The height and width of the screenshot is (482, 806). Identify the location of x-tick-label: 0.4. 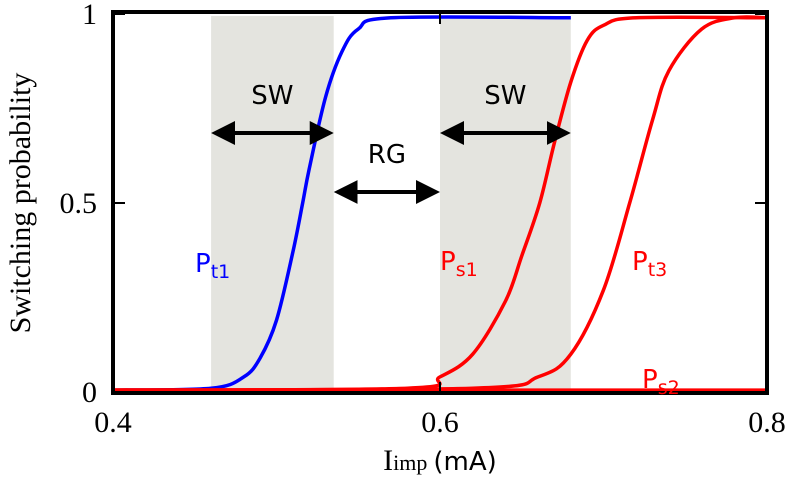
(113, 422).